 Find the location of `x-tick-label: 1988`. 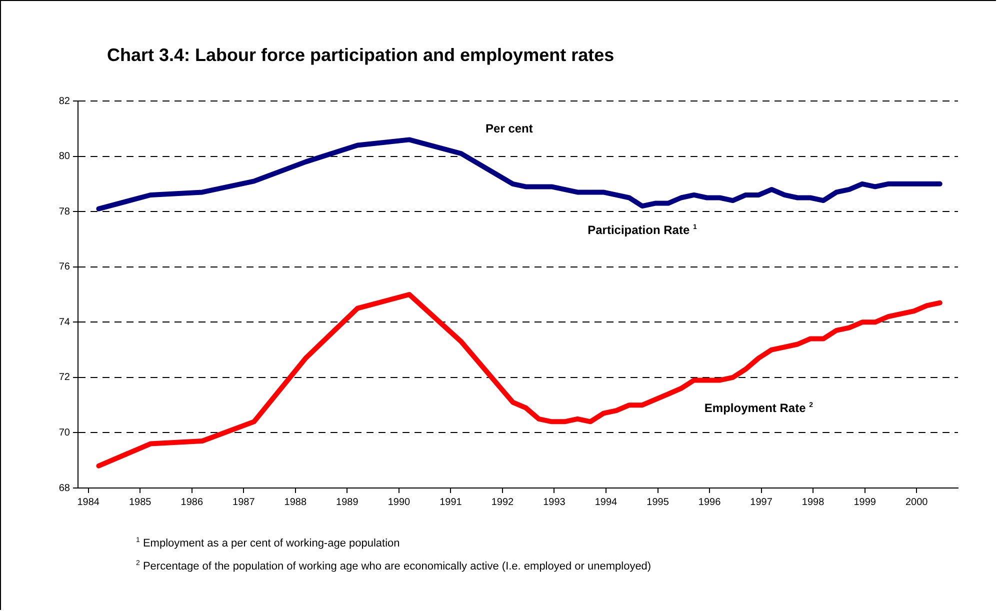

x-tick-label: 1988 is located at coordinates (295, 502).